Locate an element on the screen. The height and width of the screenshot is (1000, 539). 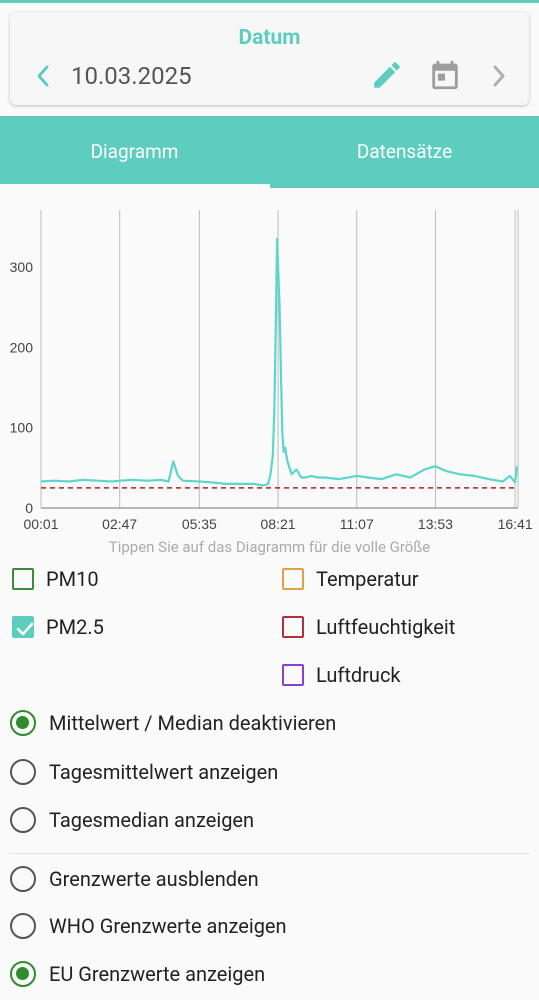
checkbox-luftfeuchtigkeit: Luftfeuchtigkeit is located at coordinates (368, 627).